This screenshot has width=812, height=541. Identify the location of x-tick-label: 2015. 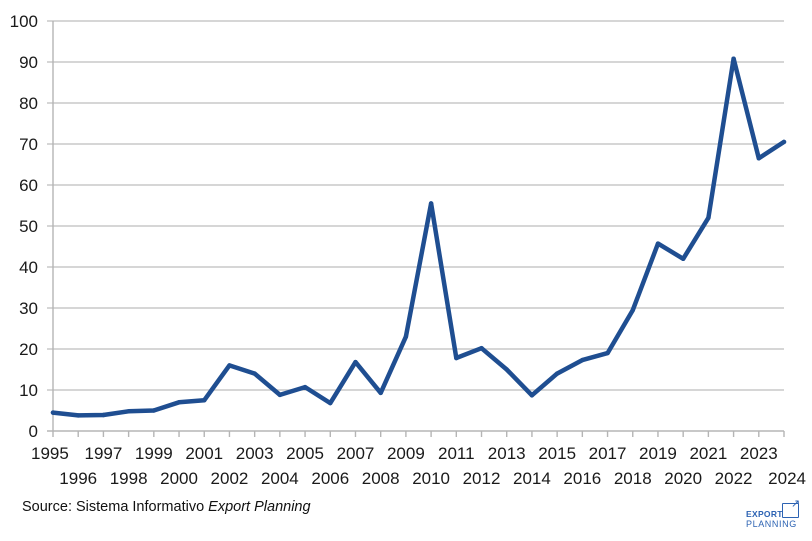
(557, 453).